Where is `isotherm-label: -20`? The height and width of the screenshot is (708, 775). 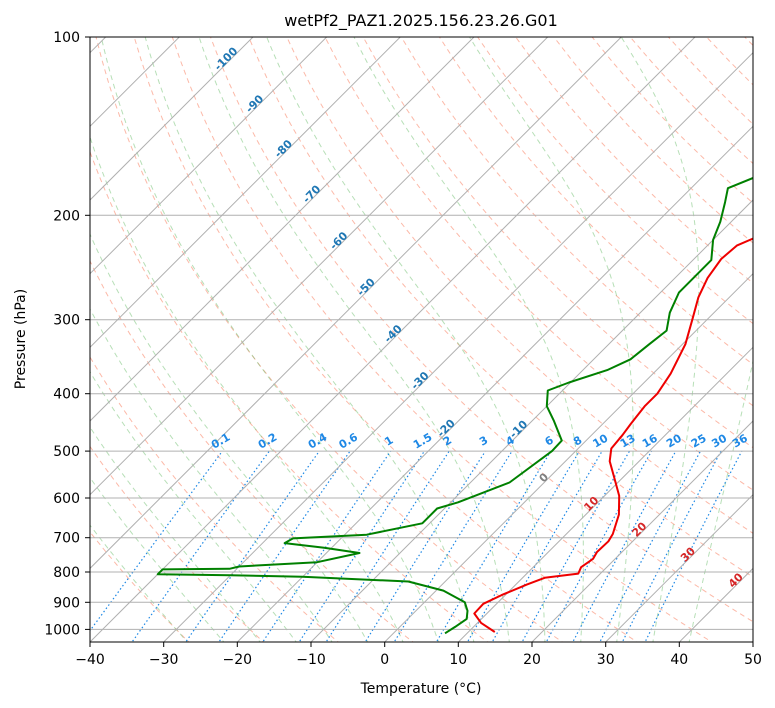
isotherm-label: -20 is located at coordinates (446, 427).